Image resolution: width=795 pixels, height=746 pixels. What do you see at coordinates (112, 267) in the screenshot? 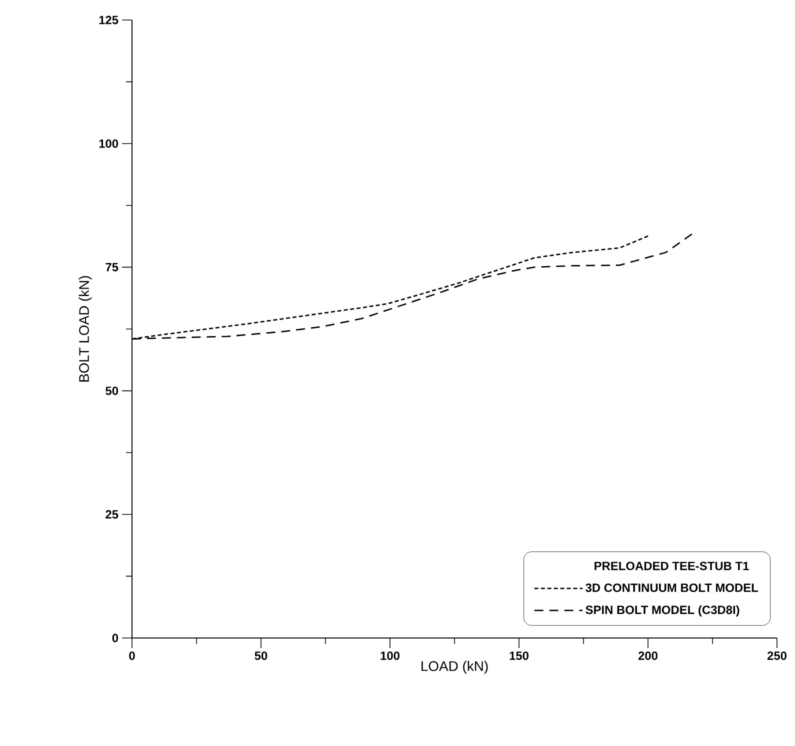
I see `y-tick-label: 75` at bounding box center [112, 267].